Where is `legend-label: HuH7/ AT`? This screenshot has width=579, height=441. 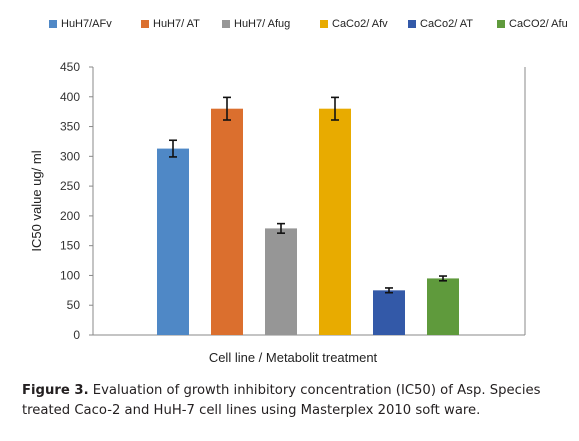
legend-label: HuH7/ AT is located at coordinates (176, 24).